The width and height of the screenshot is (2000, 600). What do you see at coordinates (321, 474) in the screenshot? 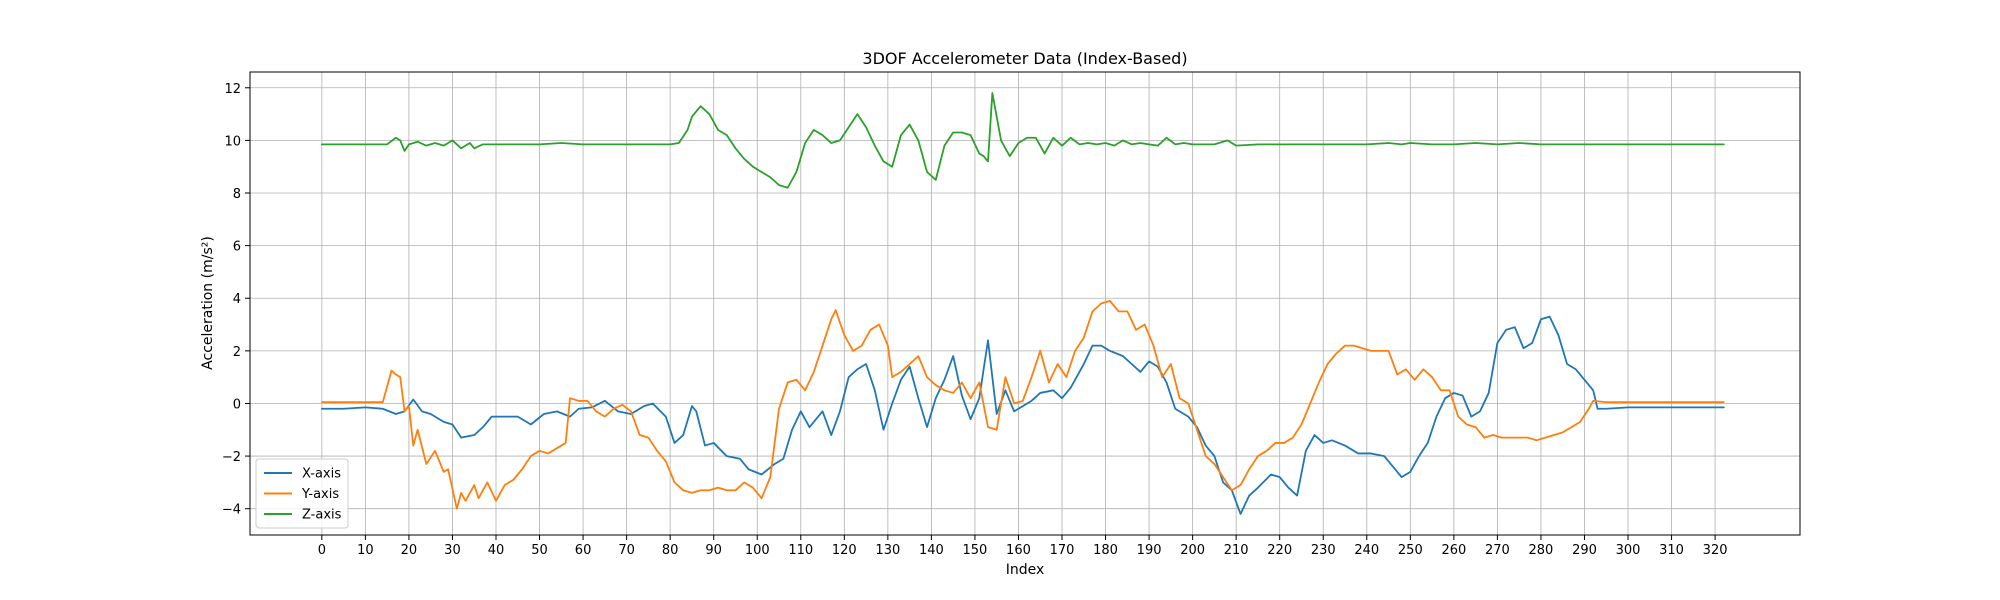
I see `legend-label-x-axis: X-axis` at bounding box center [321, 474].